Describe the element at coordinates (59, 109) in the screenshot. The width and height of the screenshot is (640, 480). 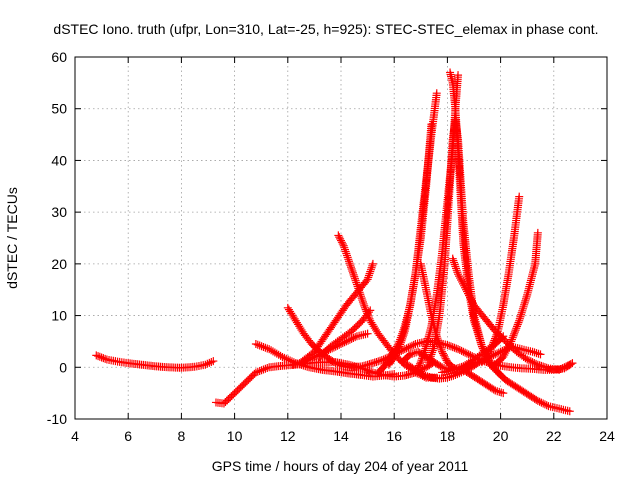
I see `y-tick-label: 50` at that location.